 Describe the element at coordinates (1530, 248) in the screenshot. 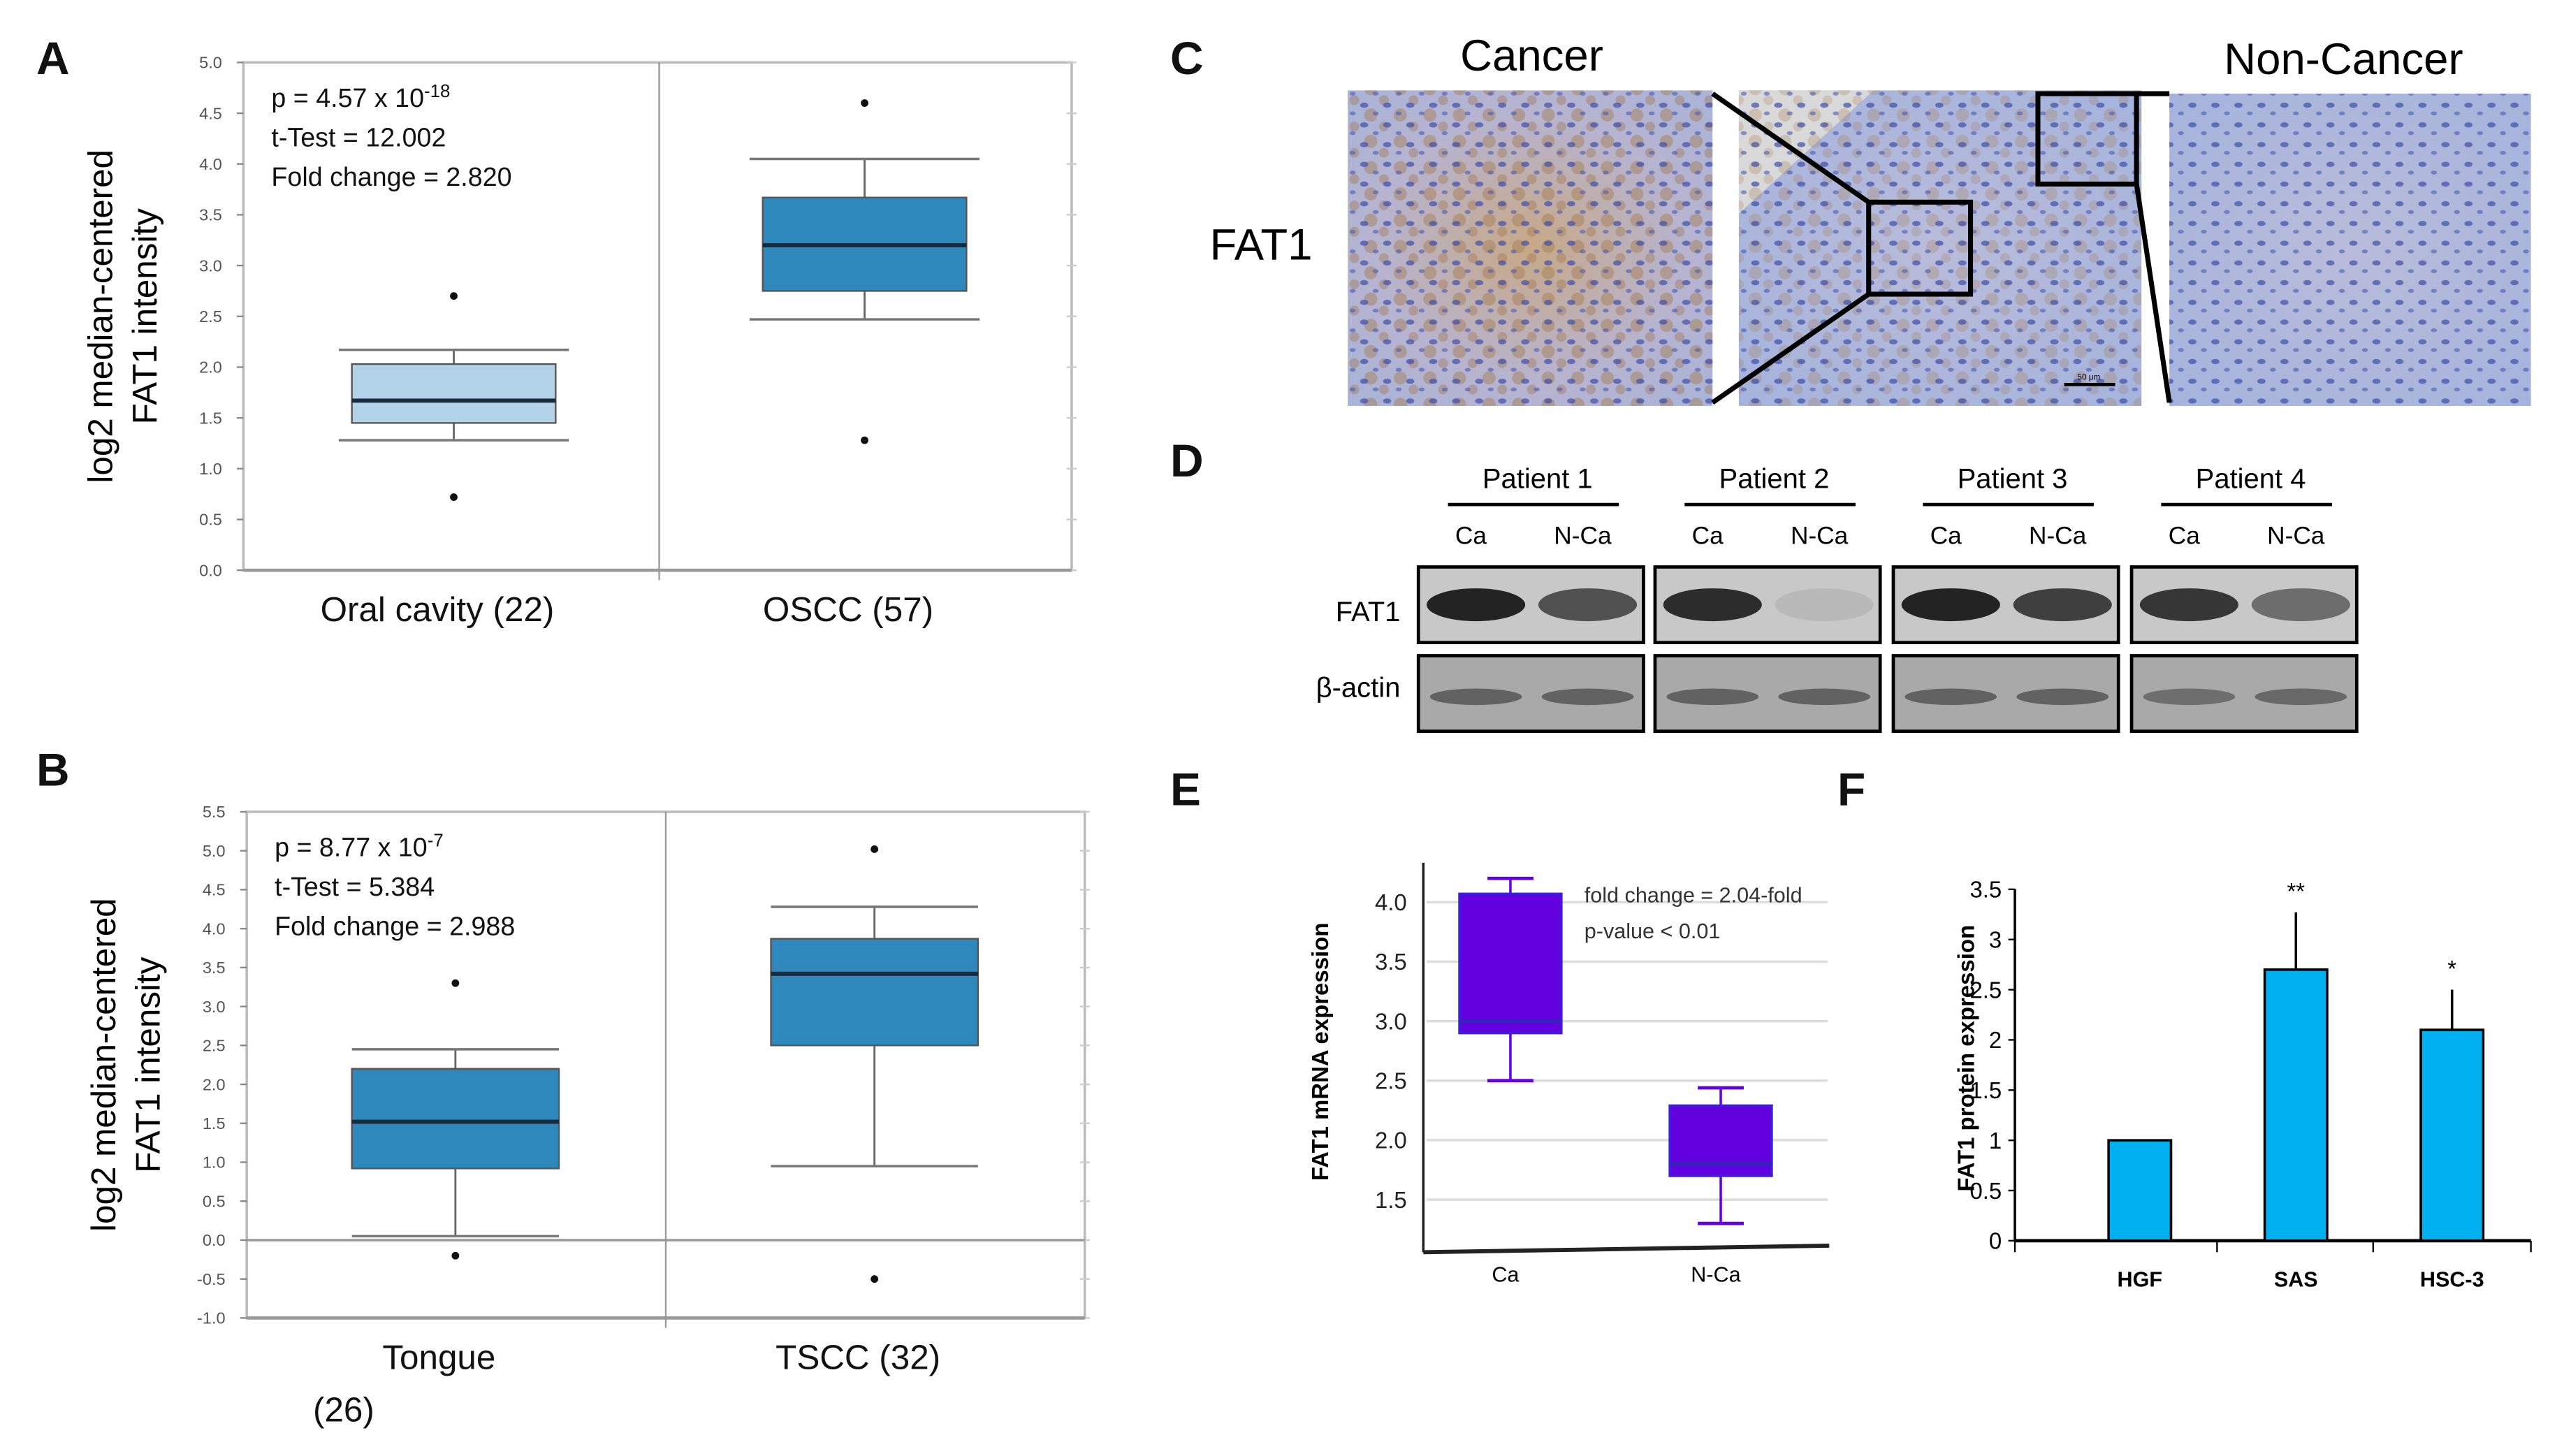

I see `cancer-image` at that location.